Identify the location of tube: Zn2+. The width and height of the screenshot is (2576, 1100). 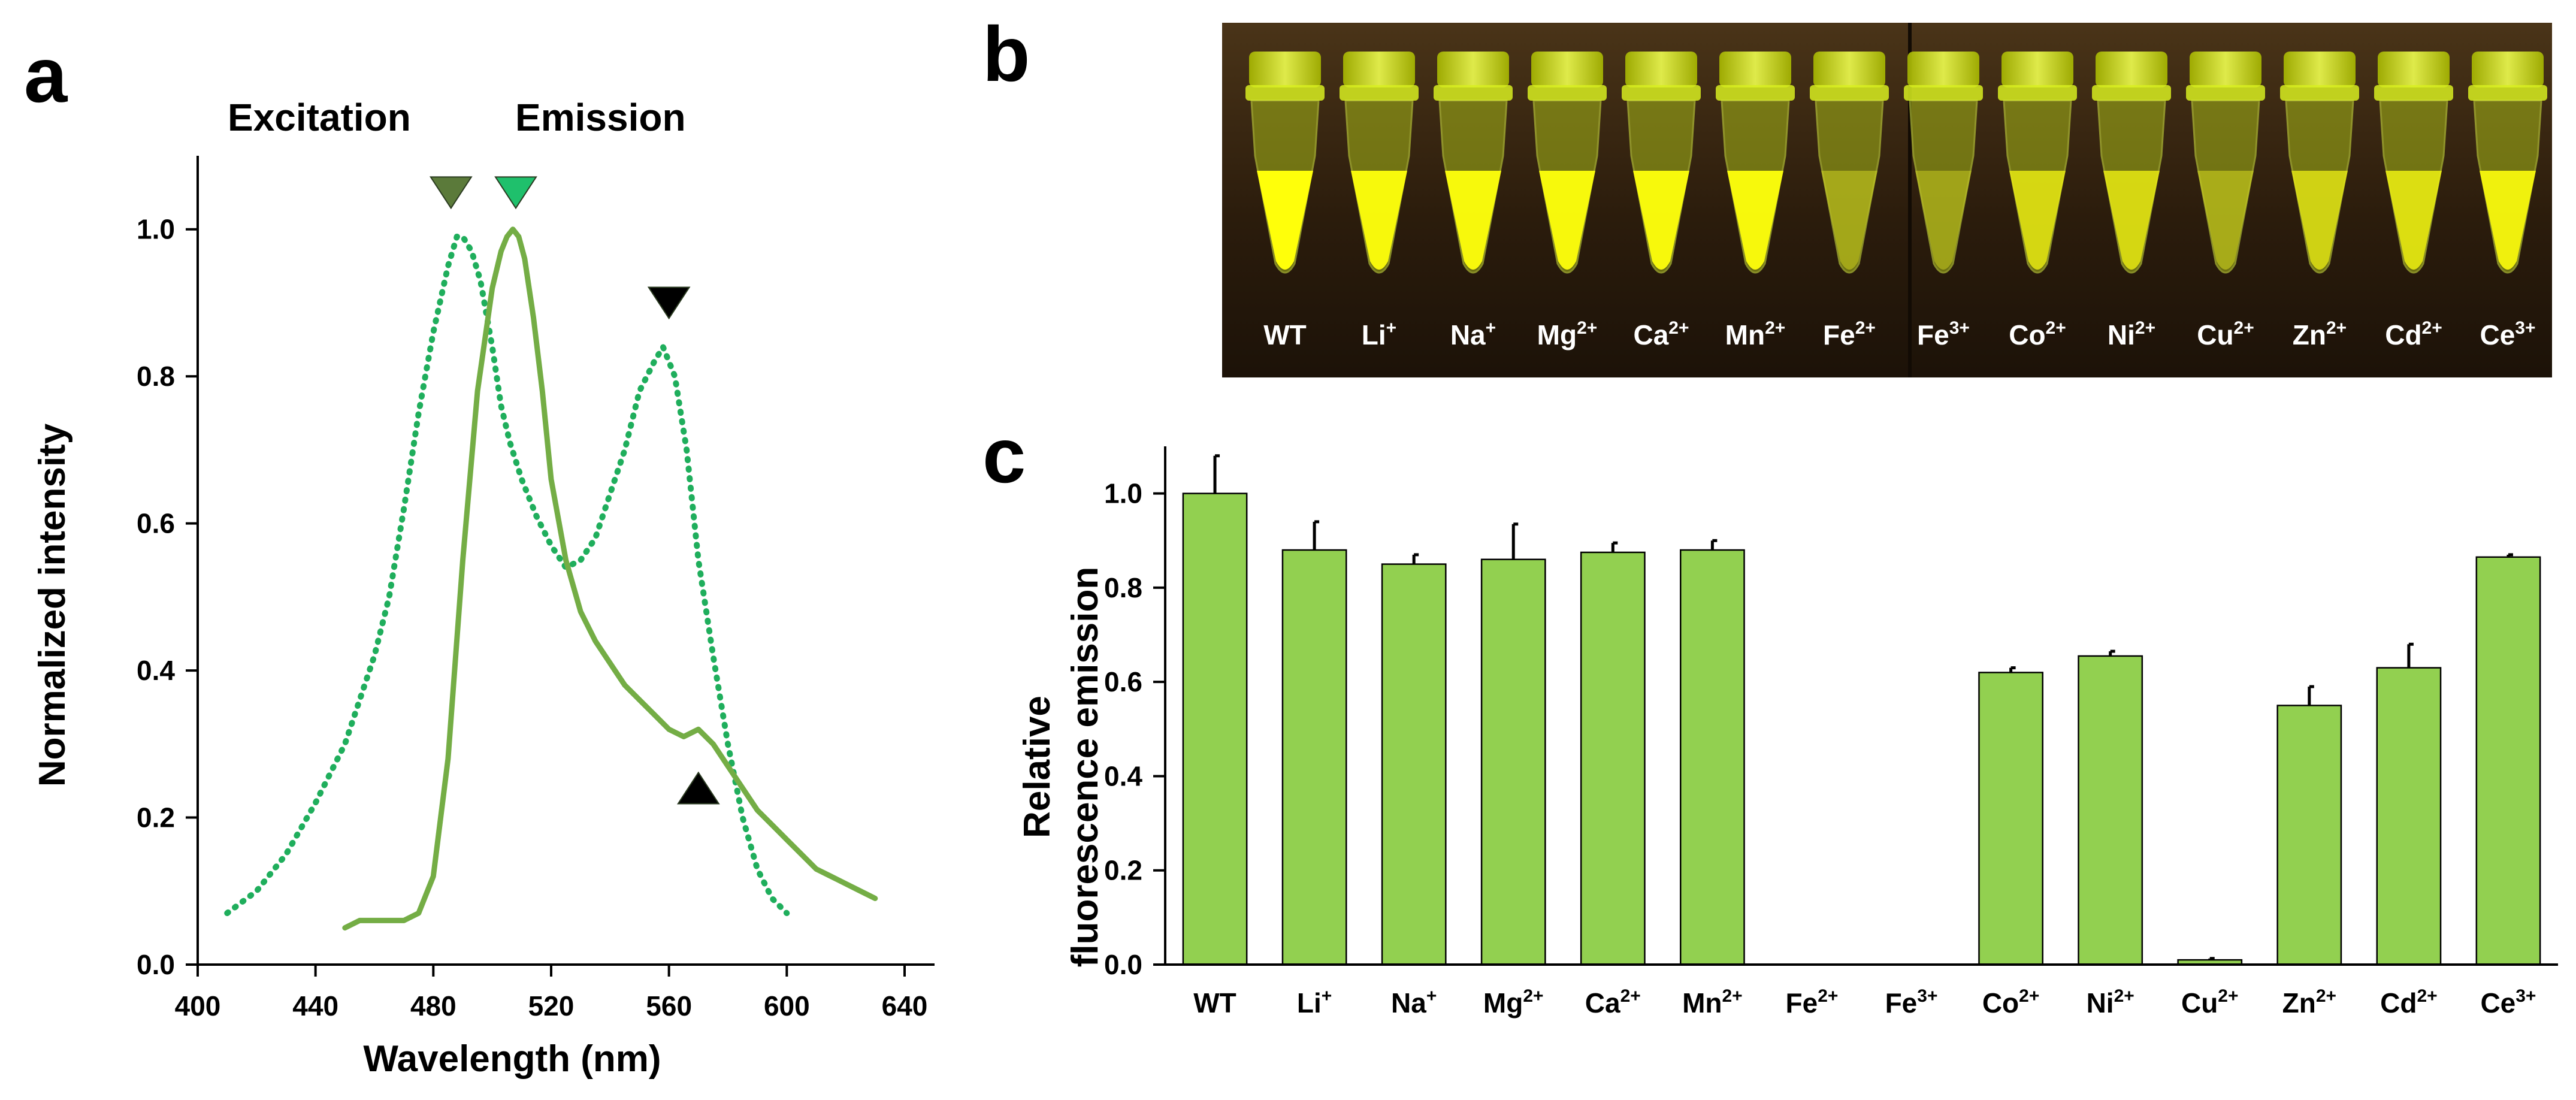
(2319, 201).